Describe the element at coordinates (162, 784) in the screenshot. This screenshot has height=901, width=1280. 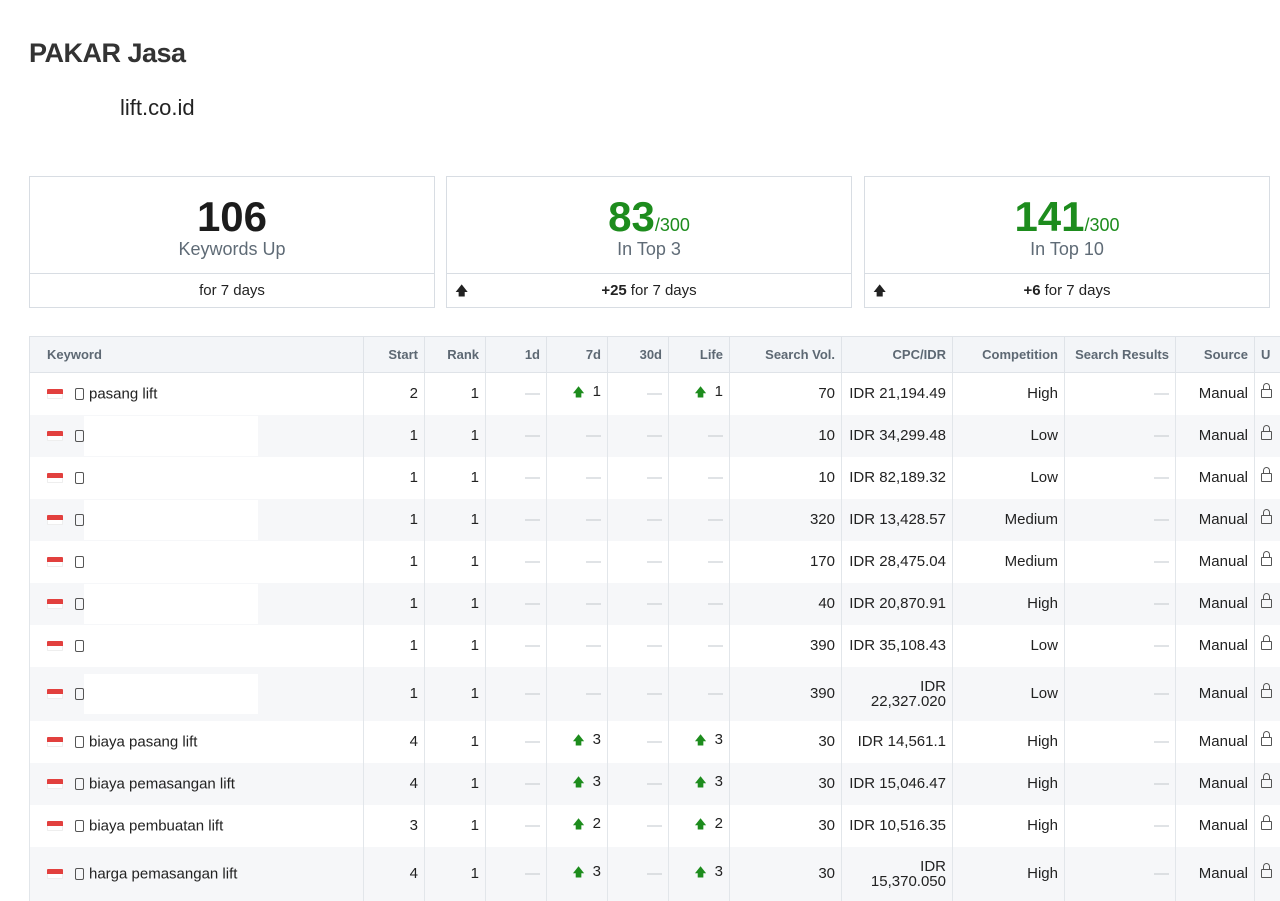
I see `keyword-text: biaya pemasangan lift` at that location.